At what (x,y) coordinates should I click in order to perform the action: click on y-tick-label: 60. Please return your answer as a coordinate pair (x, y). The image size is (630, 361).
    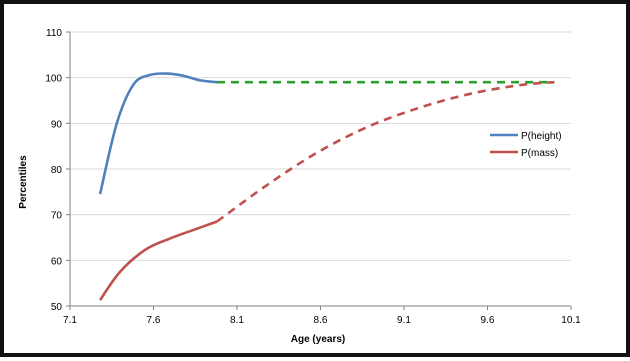
    Looking at the image, I should click on (57, 261).